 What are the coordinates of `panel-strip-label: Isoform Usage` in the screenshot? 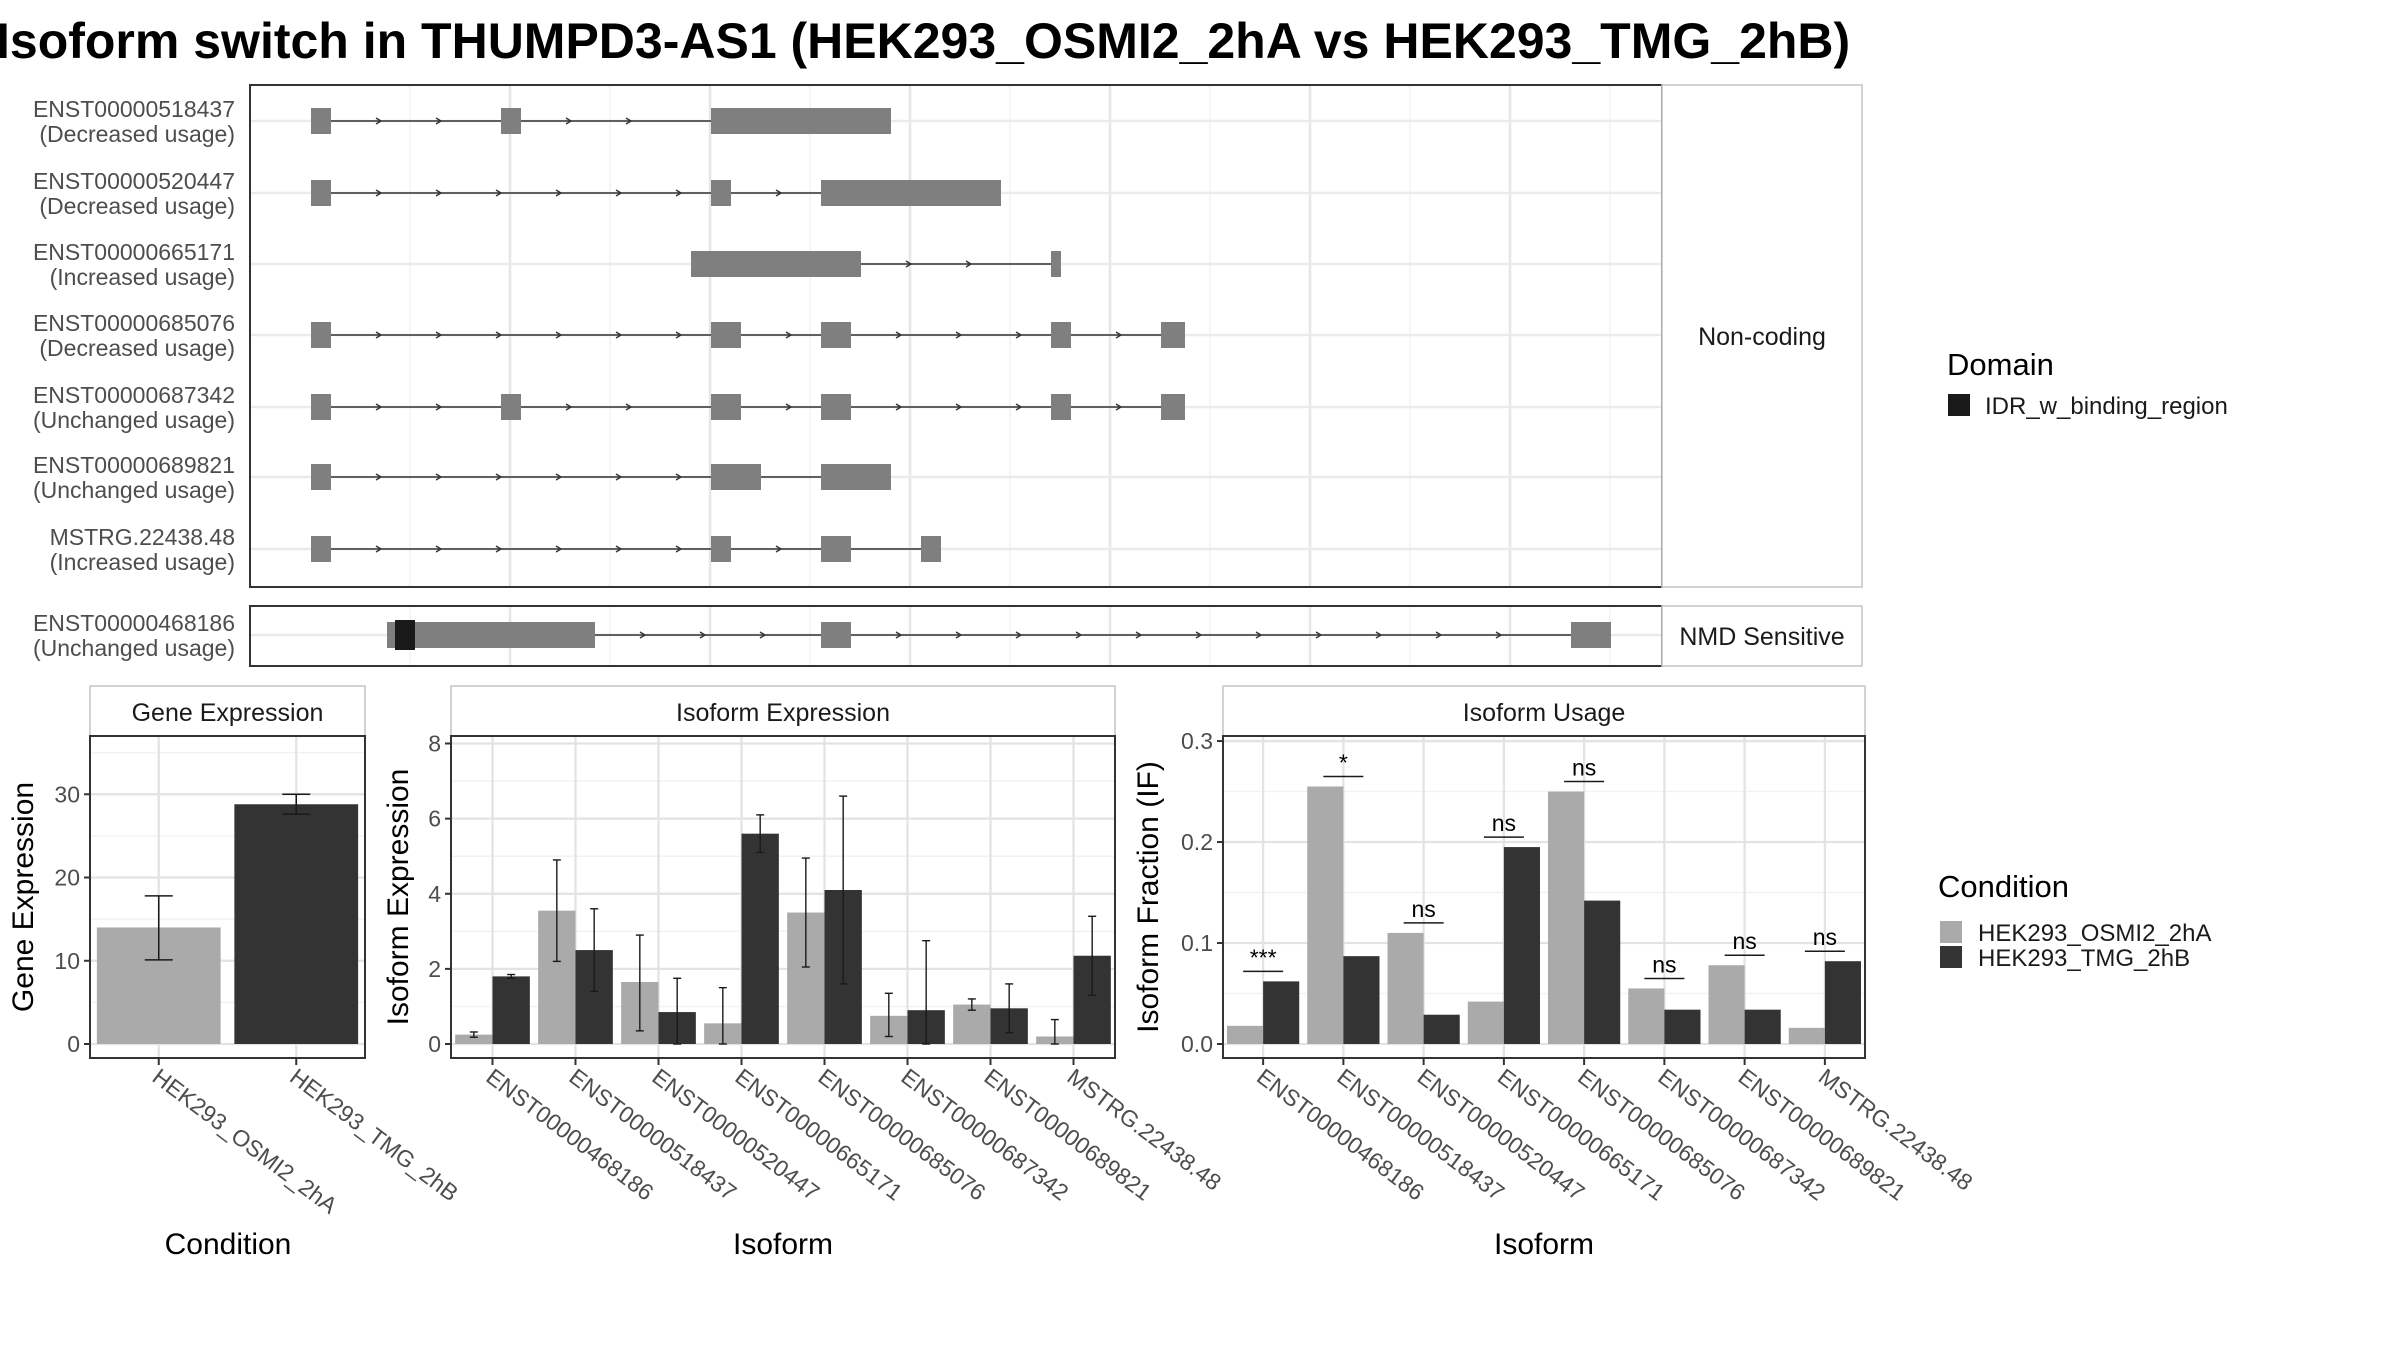 It's located at (1544, 713).